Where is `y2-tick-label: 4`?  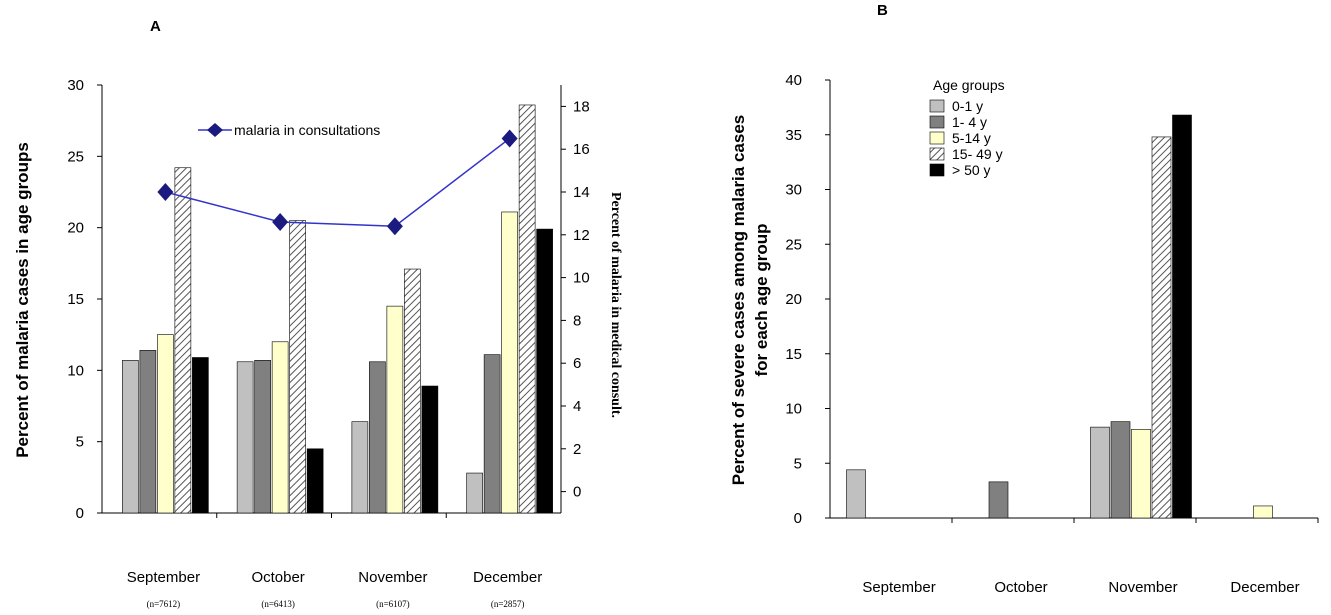 y2-tick-label: 4 is located at coordinates (577, 406).